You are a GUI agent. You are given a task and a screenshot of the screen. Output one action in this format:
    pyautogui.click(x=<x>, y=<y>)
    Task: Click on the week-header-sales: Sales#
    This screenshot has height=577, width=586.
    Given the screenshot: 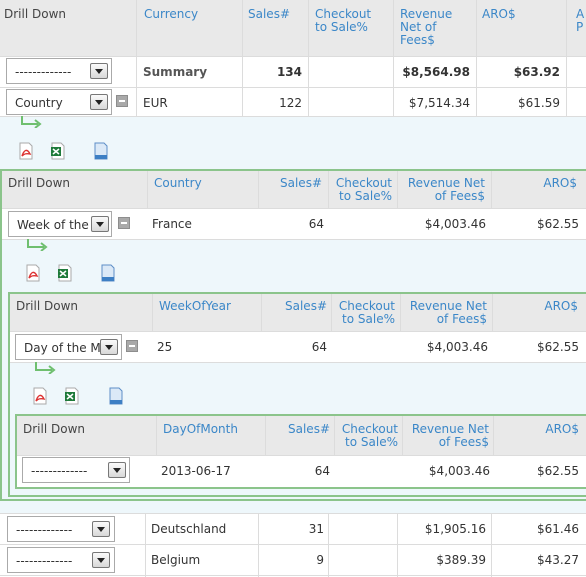 What is the action you would take?
    pyautogui.click(x=306, y=306)
    